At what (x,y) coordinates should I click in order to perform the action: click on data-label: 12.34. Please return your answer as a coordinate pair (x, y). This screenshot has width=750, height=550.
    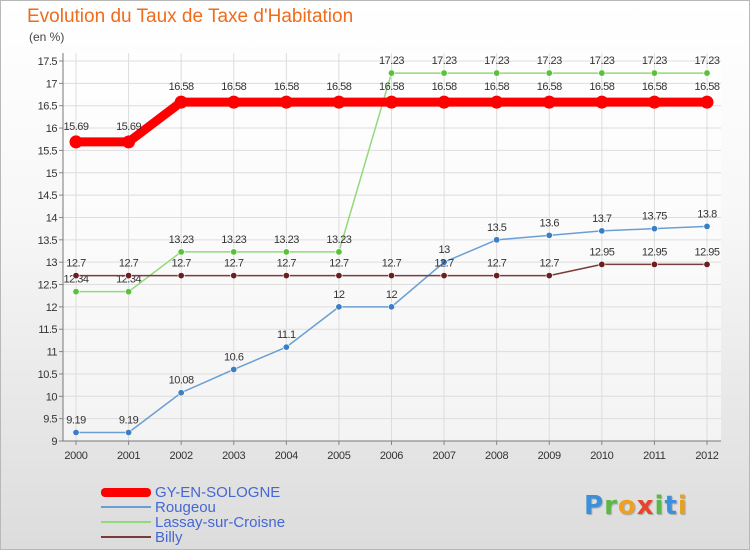
    Looking at the image, I should click on (75, 280).